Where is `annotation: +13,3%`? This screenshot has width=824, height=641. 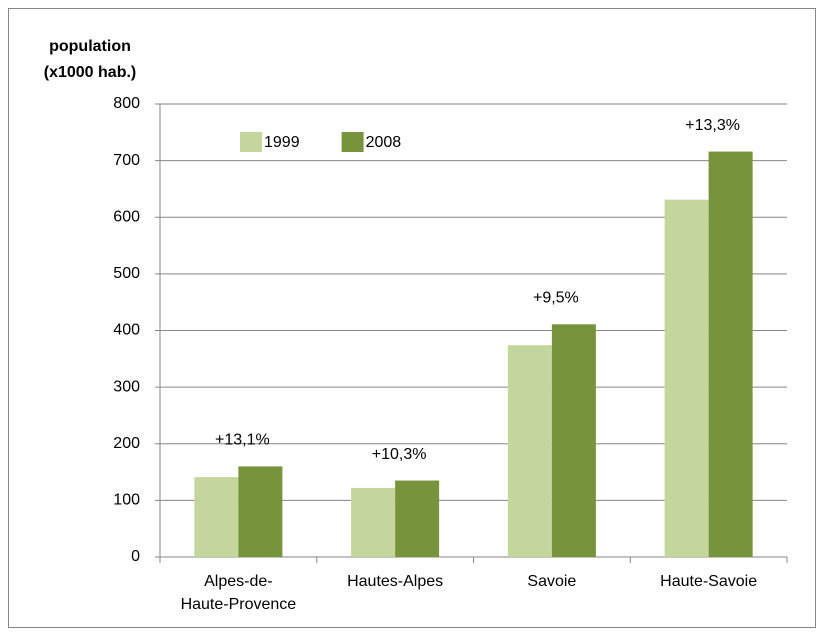 annotation: +13,3% is located at coordinates (712, 125).